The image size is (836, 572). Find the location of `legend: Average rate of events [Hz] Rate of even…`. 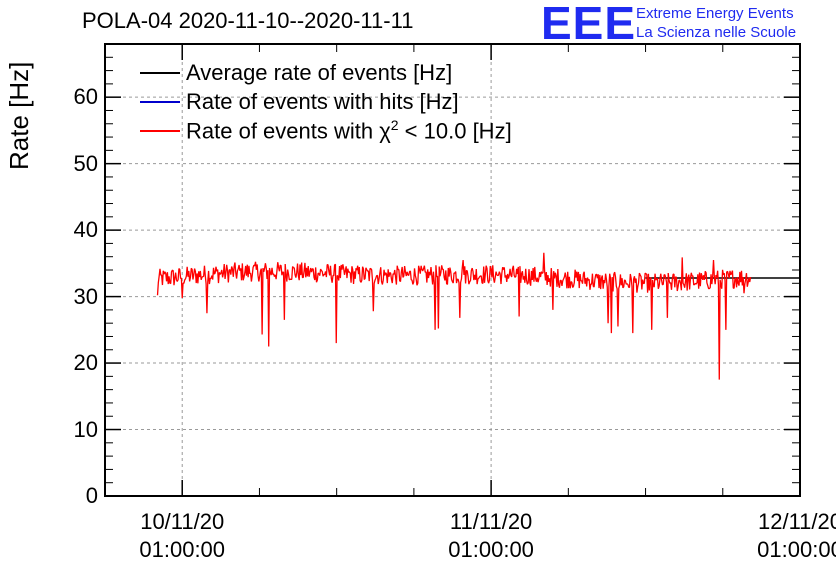

legend: Average rate of events [Hz] Rate of even… is located at coordinates (326, 101).